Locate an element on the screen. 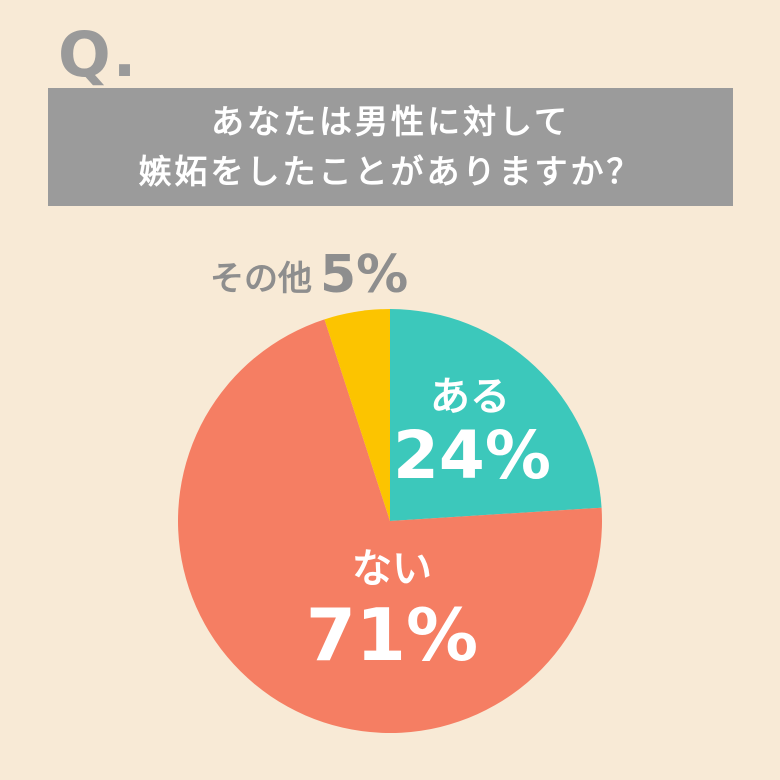  question-line-1: あなたは男性に対して is located at coordinates (390, 121).